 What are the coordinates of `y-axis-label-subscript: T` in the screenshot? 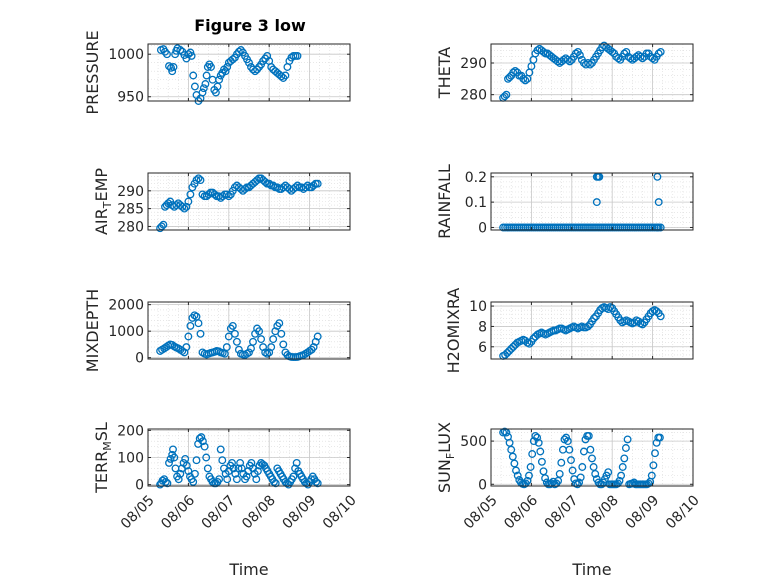 It's located at (107, 205).